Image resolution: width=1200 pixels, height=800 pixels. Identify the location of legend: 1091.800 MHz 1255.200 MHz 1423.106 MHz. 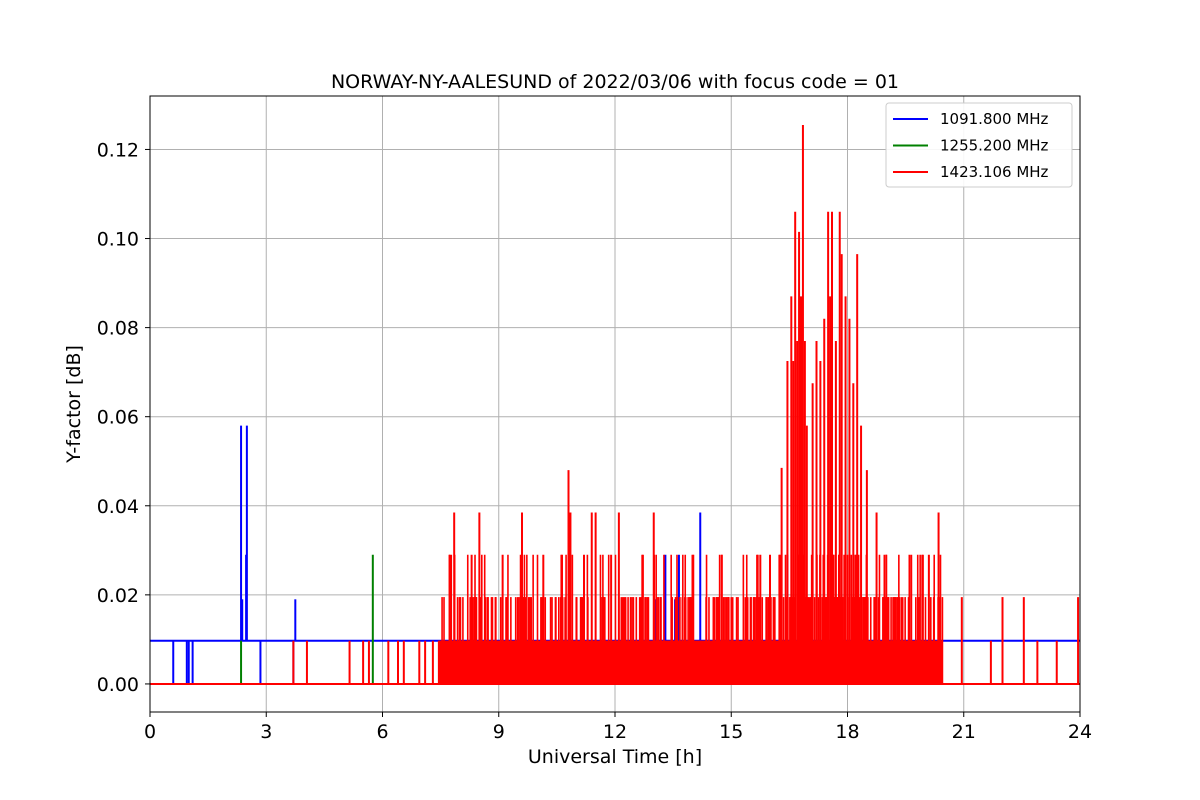
(979, 145).